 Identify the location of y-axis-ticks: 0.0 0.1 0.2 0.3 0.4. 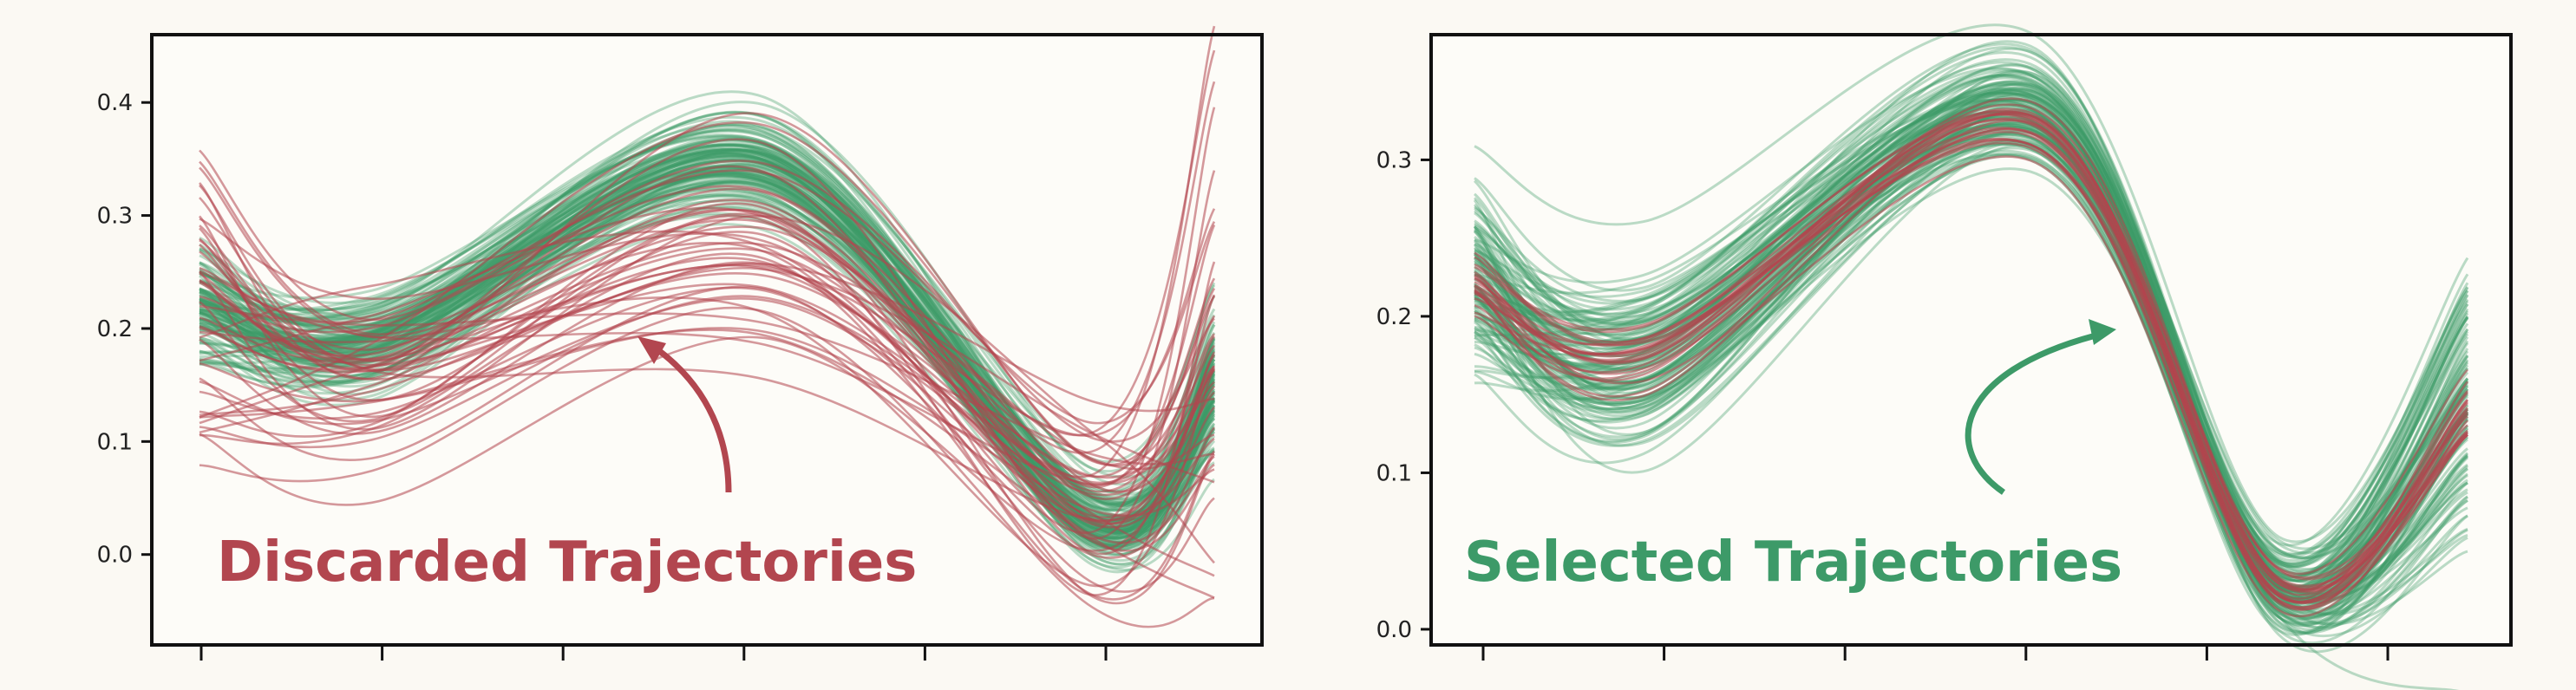
(124, 329).